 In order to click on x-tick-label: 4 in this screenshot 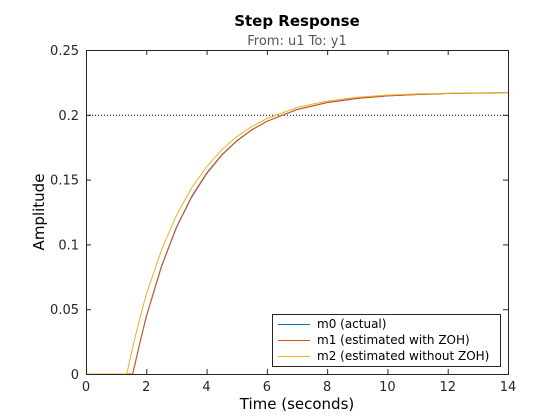, I will do `click(206, 387)`.